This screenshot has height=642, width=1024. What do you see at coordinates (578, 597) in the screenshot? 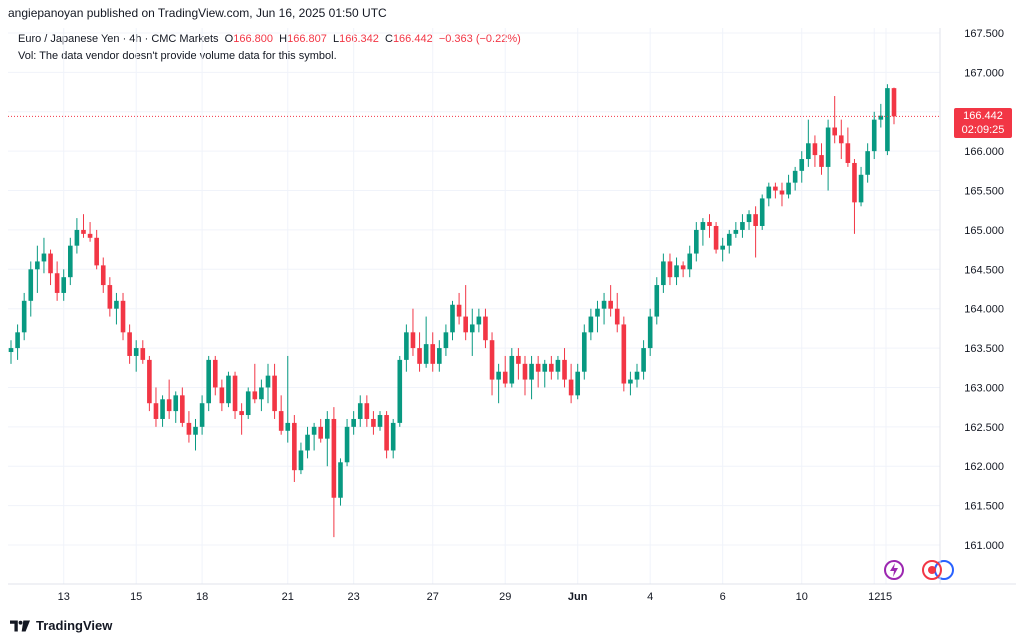
I see `x-tick-label: Jun` at bounding box center [578, 597].